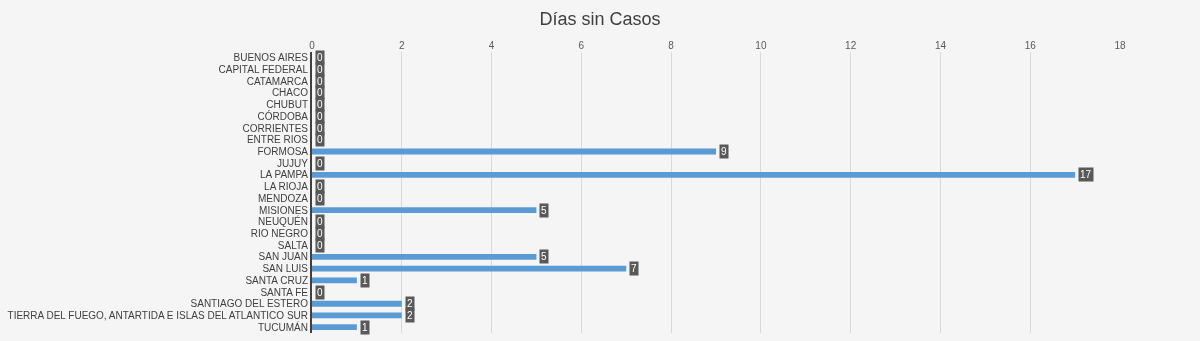 The width and height of the screenshot is (1200, 341). What do you see at coordinates (600, 18) in the screenshot?
I see `chart-title: Días sin Casos` at bounding box center [600, 18].